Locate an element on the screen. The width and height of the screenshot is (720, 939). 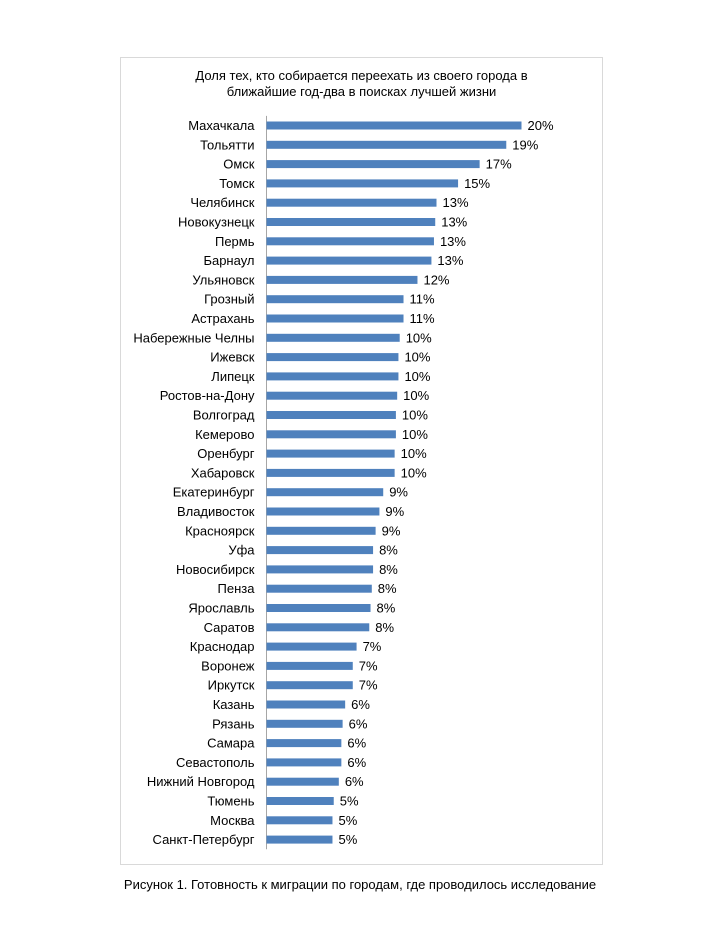
category-label: Астрахань is located at coordinates (222, 318).